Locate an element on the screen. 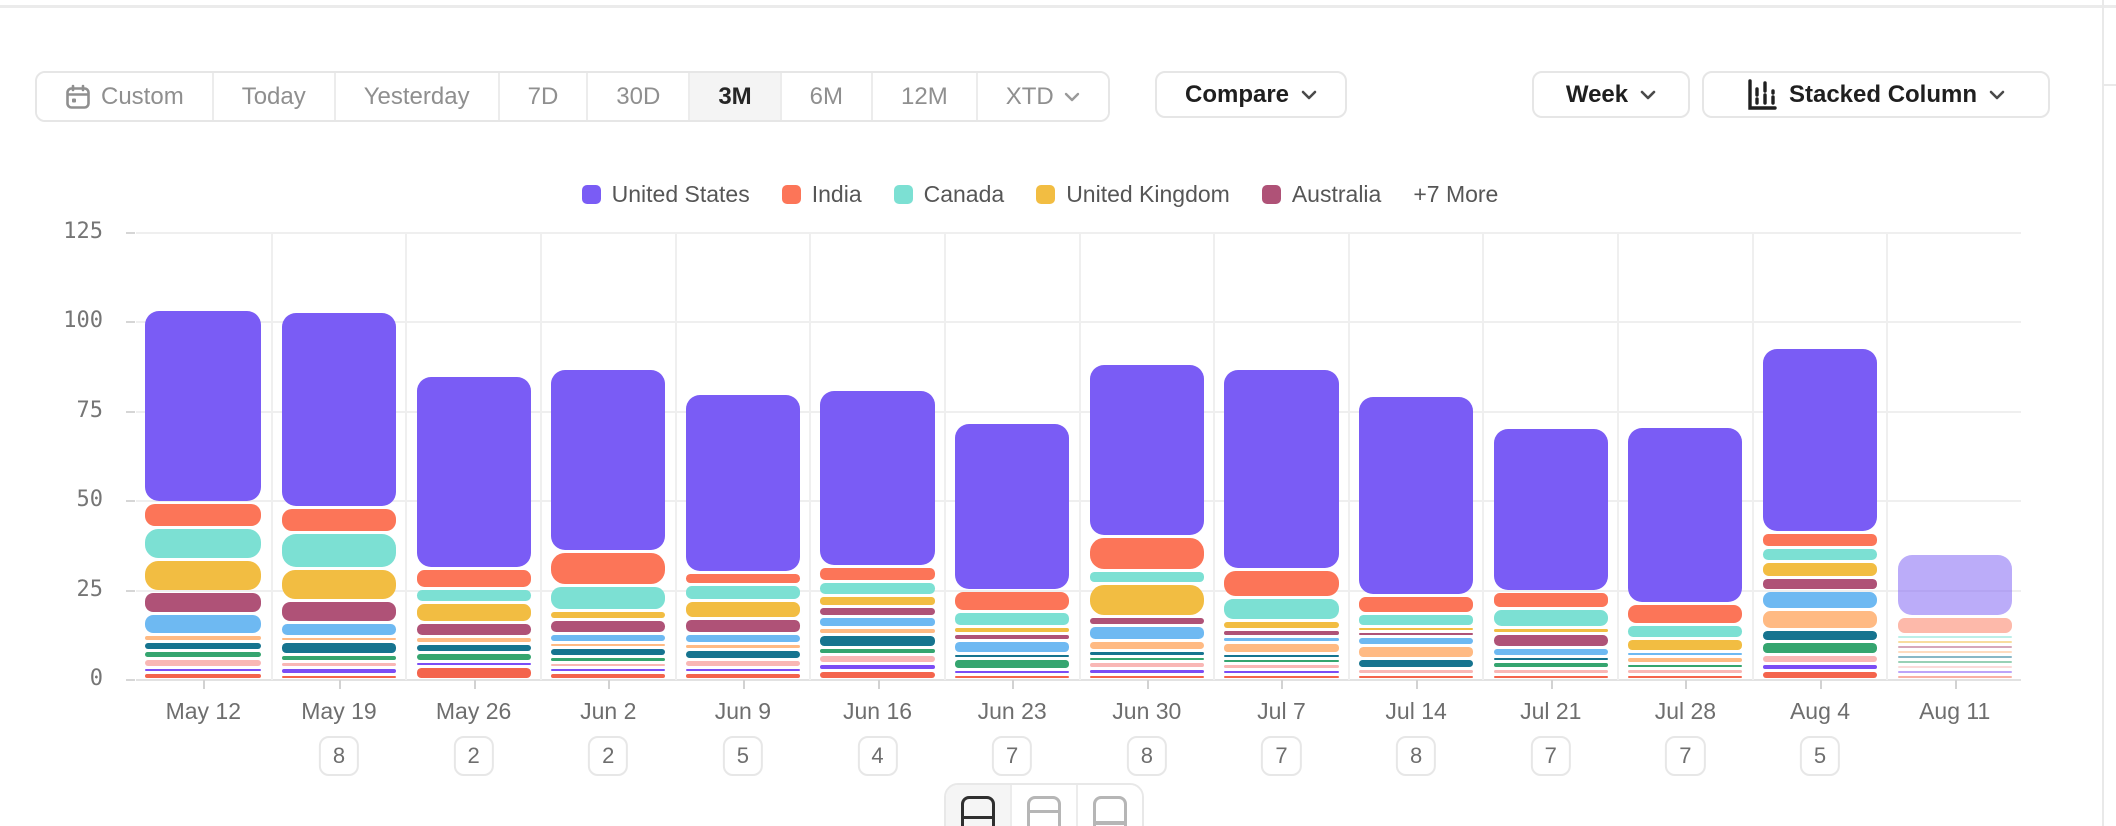 The height and width of the screenshot is (826, 2116). legend-more-button: +7 More is located at coordinates (1456, 194).